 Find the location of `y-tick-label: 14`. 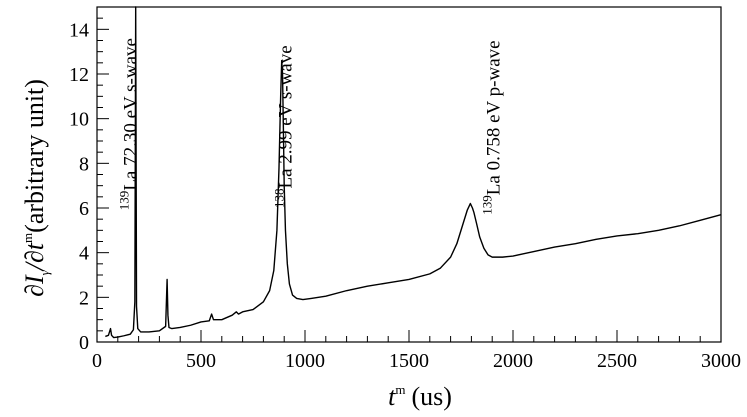

y-tick-label: 14 is located at coordinates (79, 30).